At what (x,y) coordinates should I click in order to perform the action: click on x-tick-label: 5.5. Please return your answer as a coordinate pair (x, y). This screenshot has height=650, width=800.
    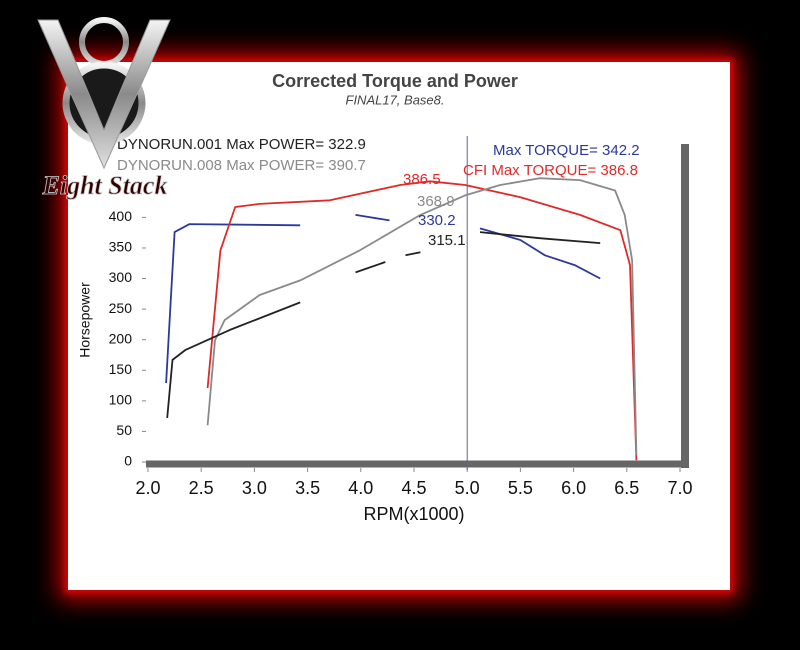
    Looking at the image, I should click on (520, 488).